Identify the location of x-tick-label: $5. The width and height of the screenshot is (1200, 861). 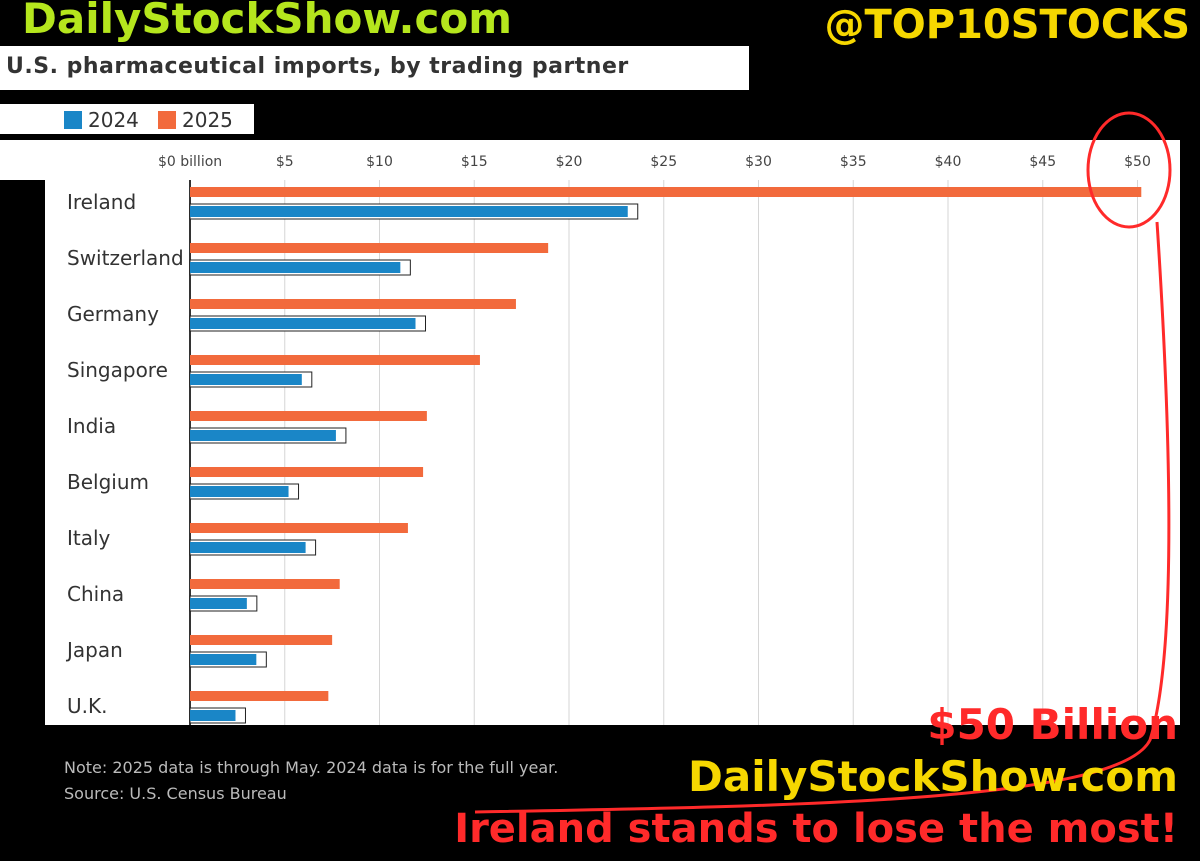
(285, 162).